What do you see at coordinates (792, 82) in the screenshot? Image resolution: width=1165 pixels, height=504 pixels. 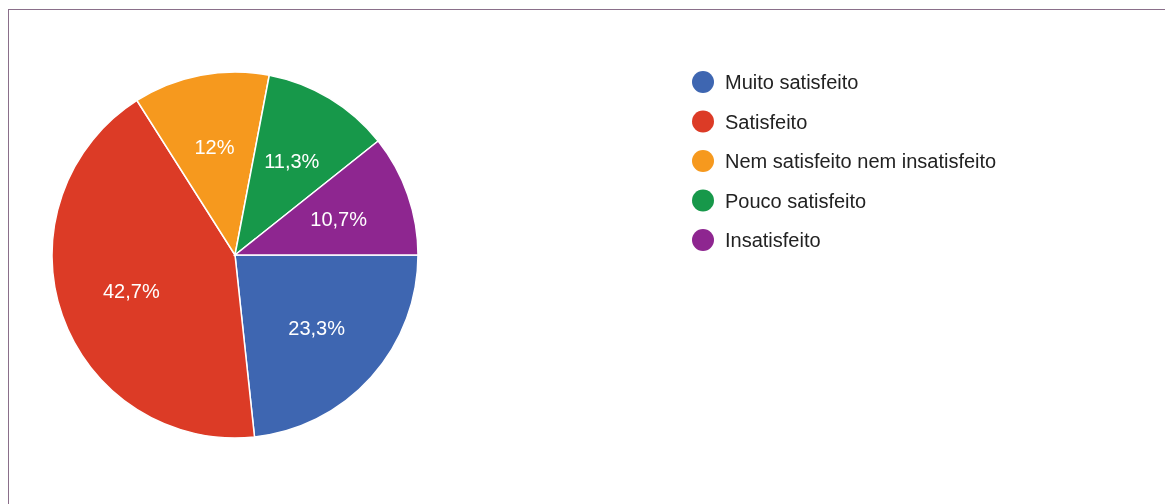 I see `legend-label: Muito satisfeito` at bounding box center [792, 82].